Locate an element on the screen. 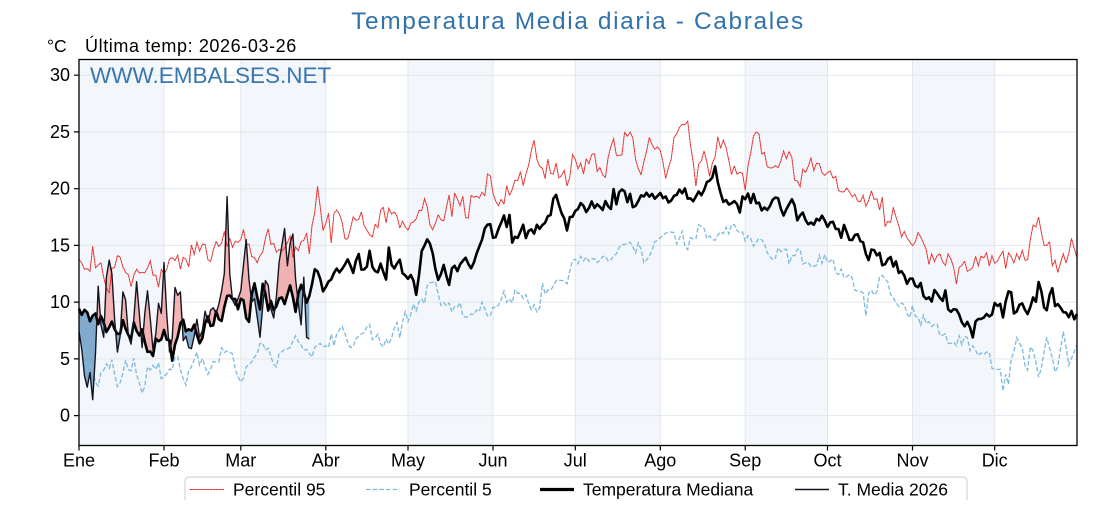 The image size is (1120, 505). svg-text: 20 is located at coordinates (60, 189).